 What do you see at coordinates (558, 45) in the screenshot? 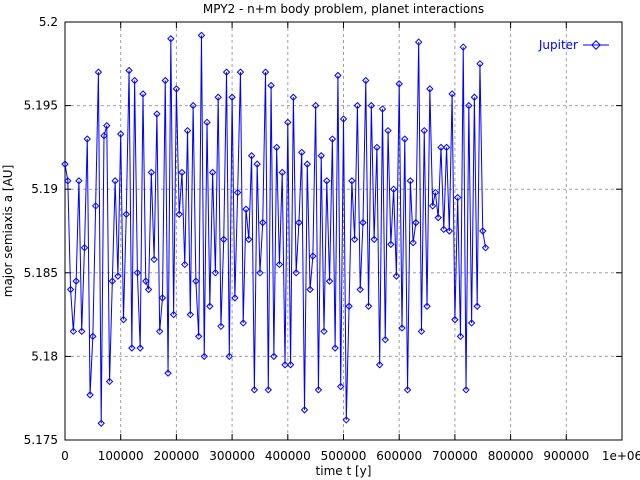
I see `legend-label-jupiter: Jupiter` at bounding box center [558, 45].